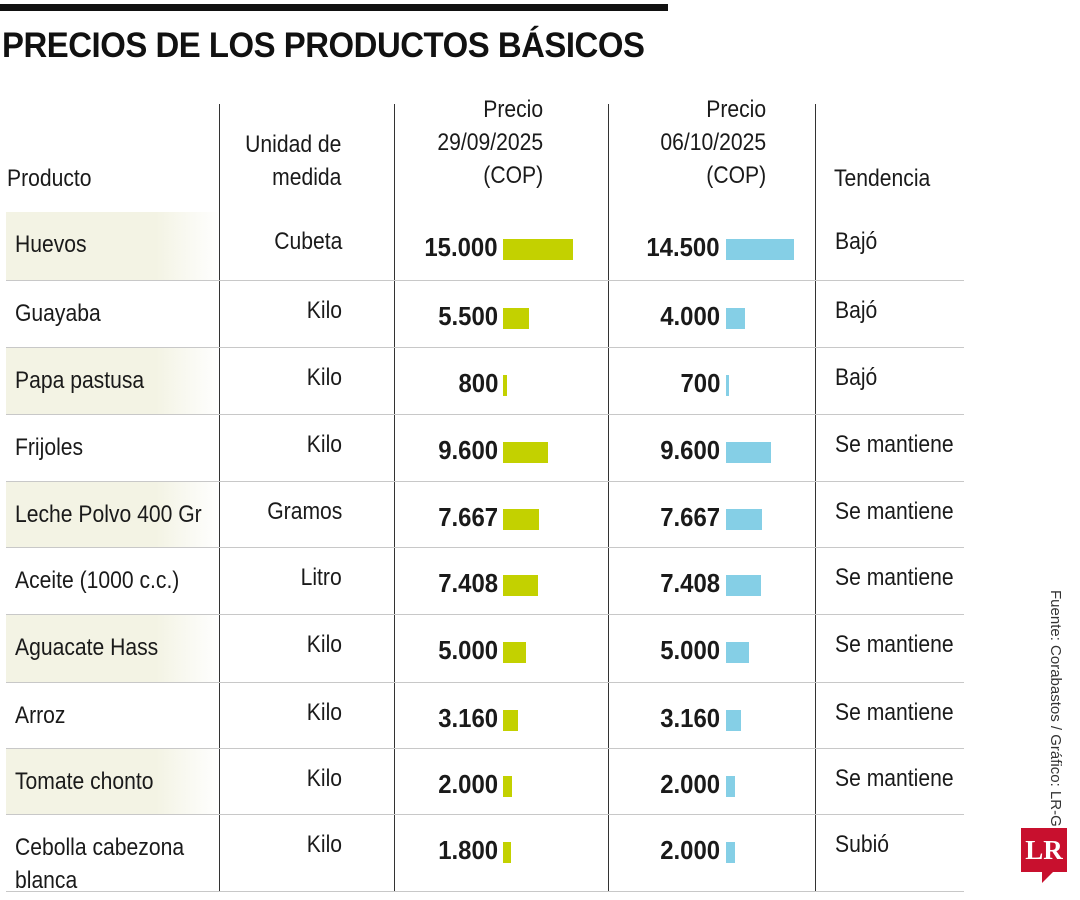 This screenshot has width=1080, height=900. I want to click on table-row: Huevos Cubeta 15.000 14.500 Bajó, so click(485, 246).